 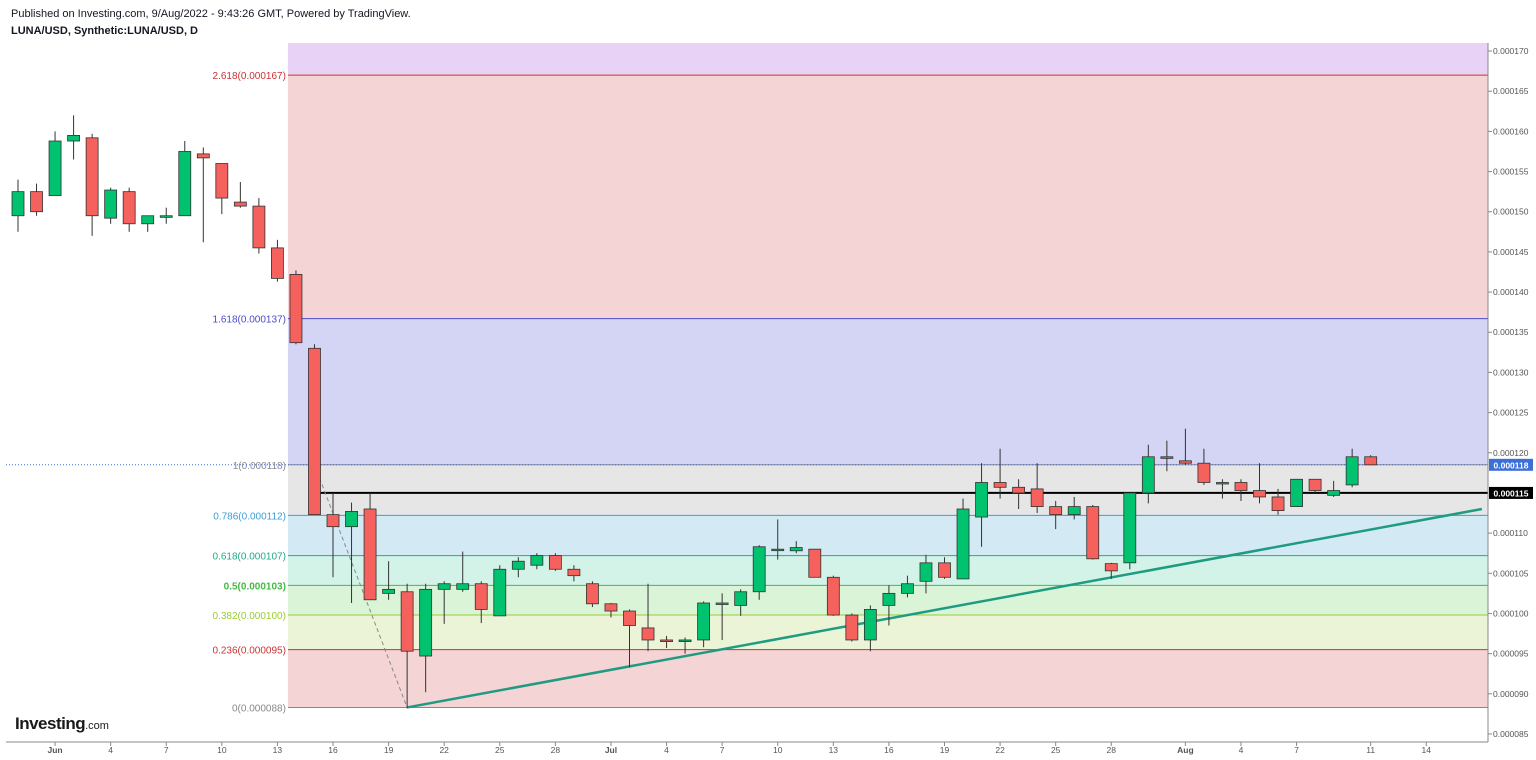 What do you see at coordinates (1510, 533) in the screenshot?
I see `y-tick-label: 0.000110` at bounding box center [1510, 533].